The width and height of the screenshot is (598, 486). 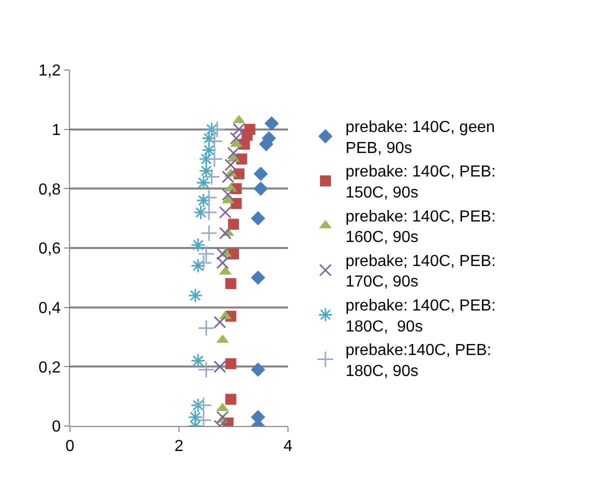 What do you see at coordinates (288, 447) in the screenshot?
I see `x-tick-label: 4` at bounding box center [288, 447].